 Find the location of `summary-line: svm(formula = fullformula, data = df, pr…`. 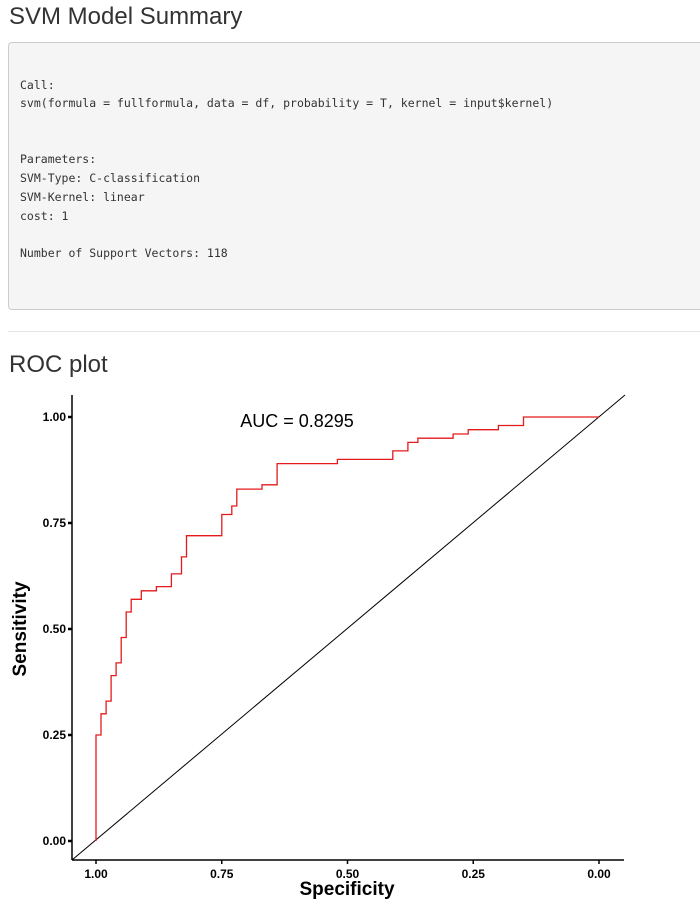

summary-line: svm(formula = fullformula, data = df, pr… is located at coordinates (287, 103).